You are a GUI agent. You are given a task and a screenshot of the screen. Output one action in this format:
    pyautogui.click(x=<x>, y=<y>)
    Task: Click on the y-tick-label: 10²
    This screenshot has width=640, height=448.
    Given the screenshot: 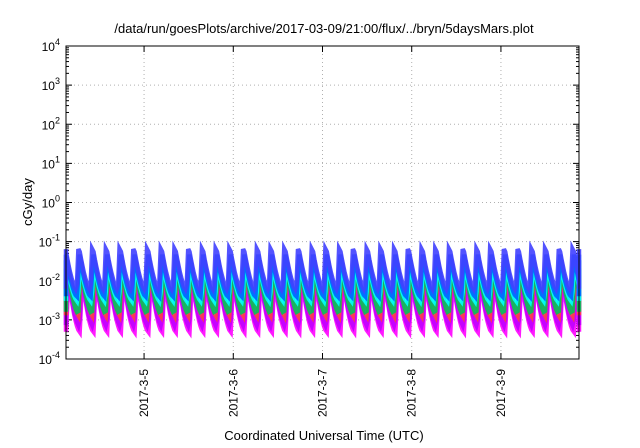 What is the action you would take?
    pyautogui.click(x=51, y=123)
    